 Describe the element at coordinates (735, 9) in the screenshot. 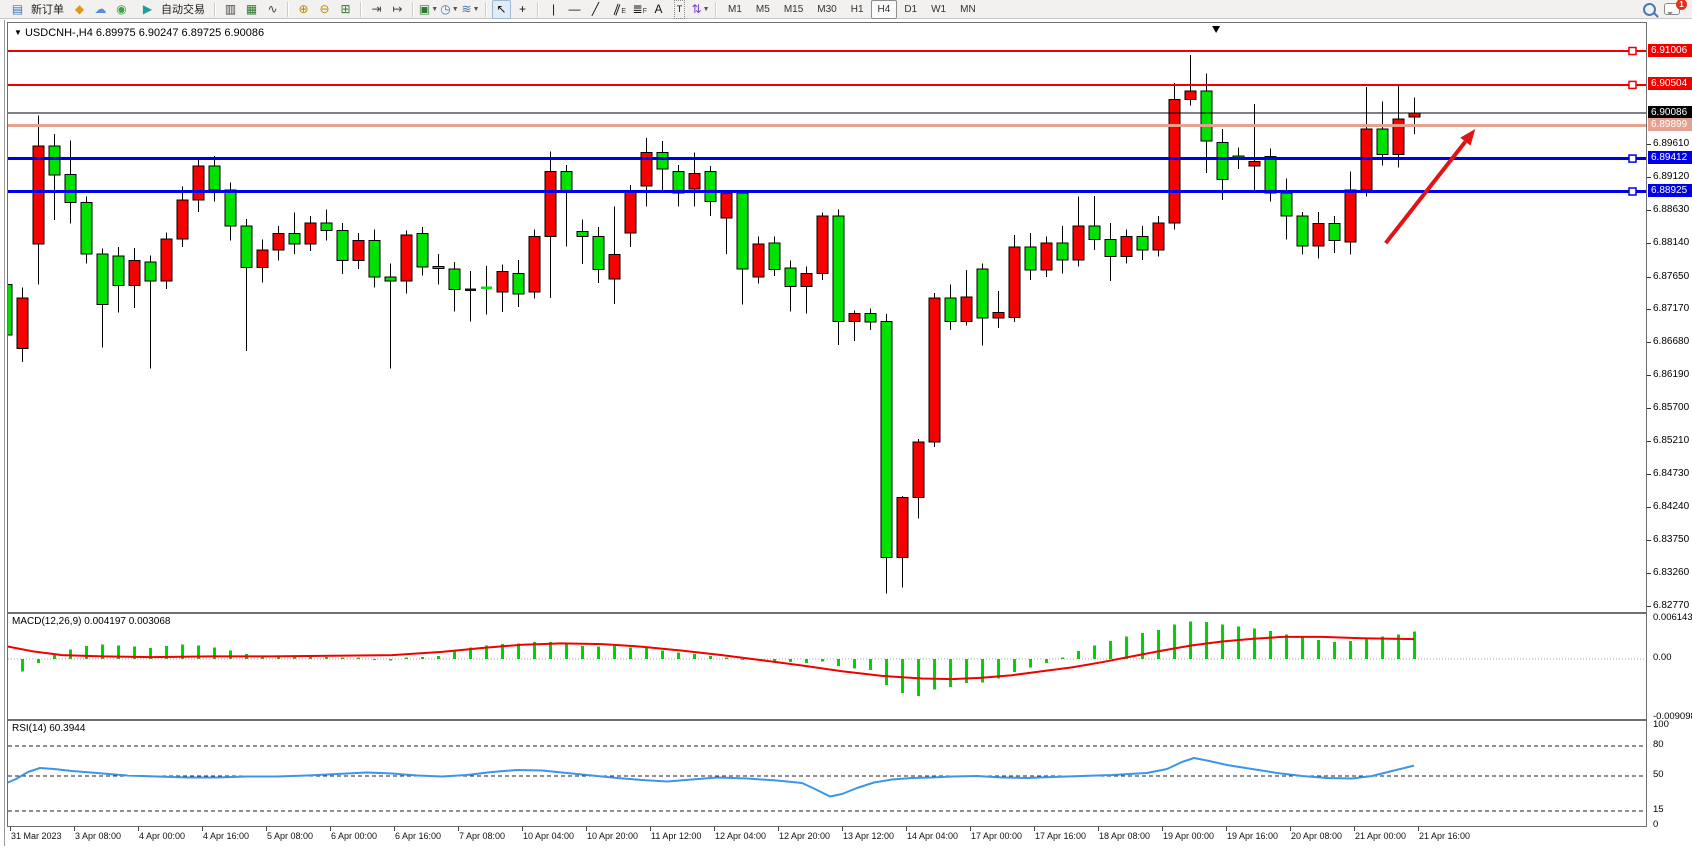

I see `timeframe-m1: M1` at that location.